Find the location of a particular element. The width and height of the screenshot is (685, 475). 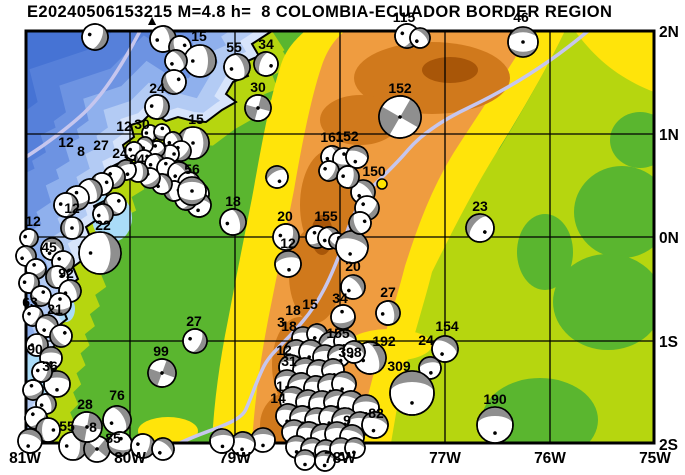

lon-label: 77W is located at coordinates (445, 458).